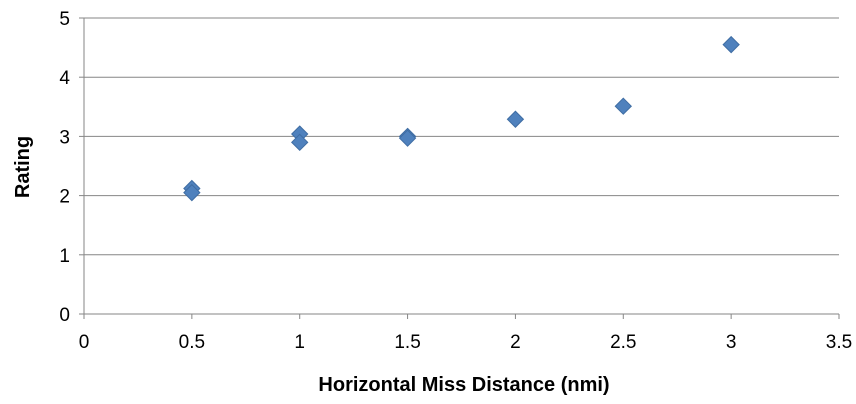 This screenshot has height=404, width=856. Describe the element at coordinates (299, 342) in the screenshot. I see `x-tick-label: 1` at that location.